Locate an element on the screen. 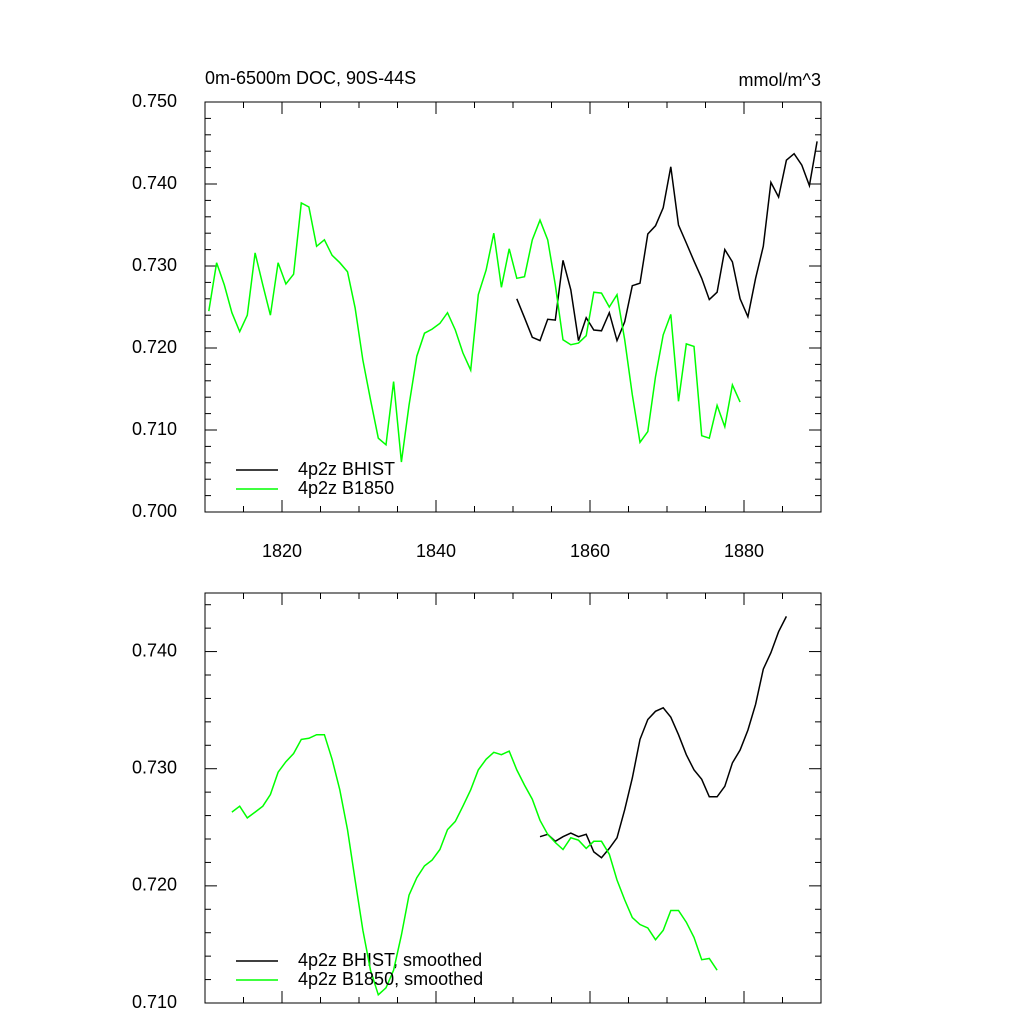  x-tick-label: 1880 is located at coordinates (744, 551).